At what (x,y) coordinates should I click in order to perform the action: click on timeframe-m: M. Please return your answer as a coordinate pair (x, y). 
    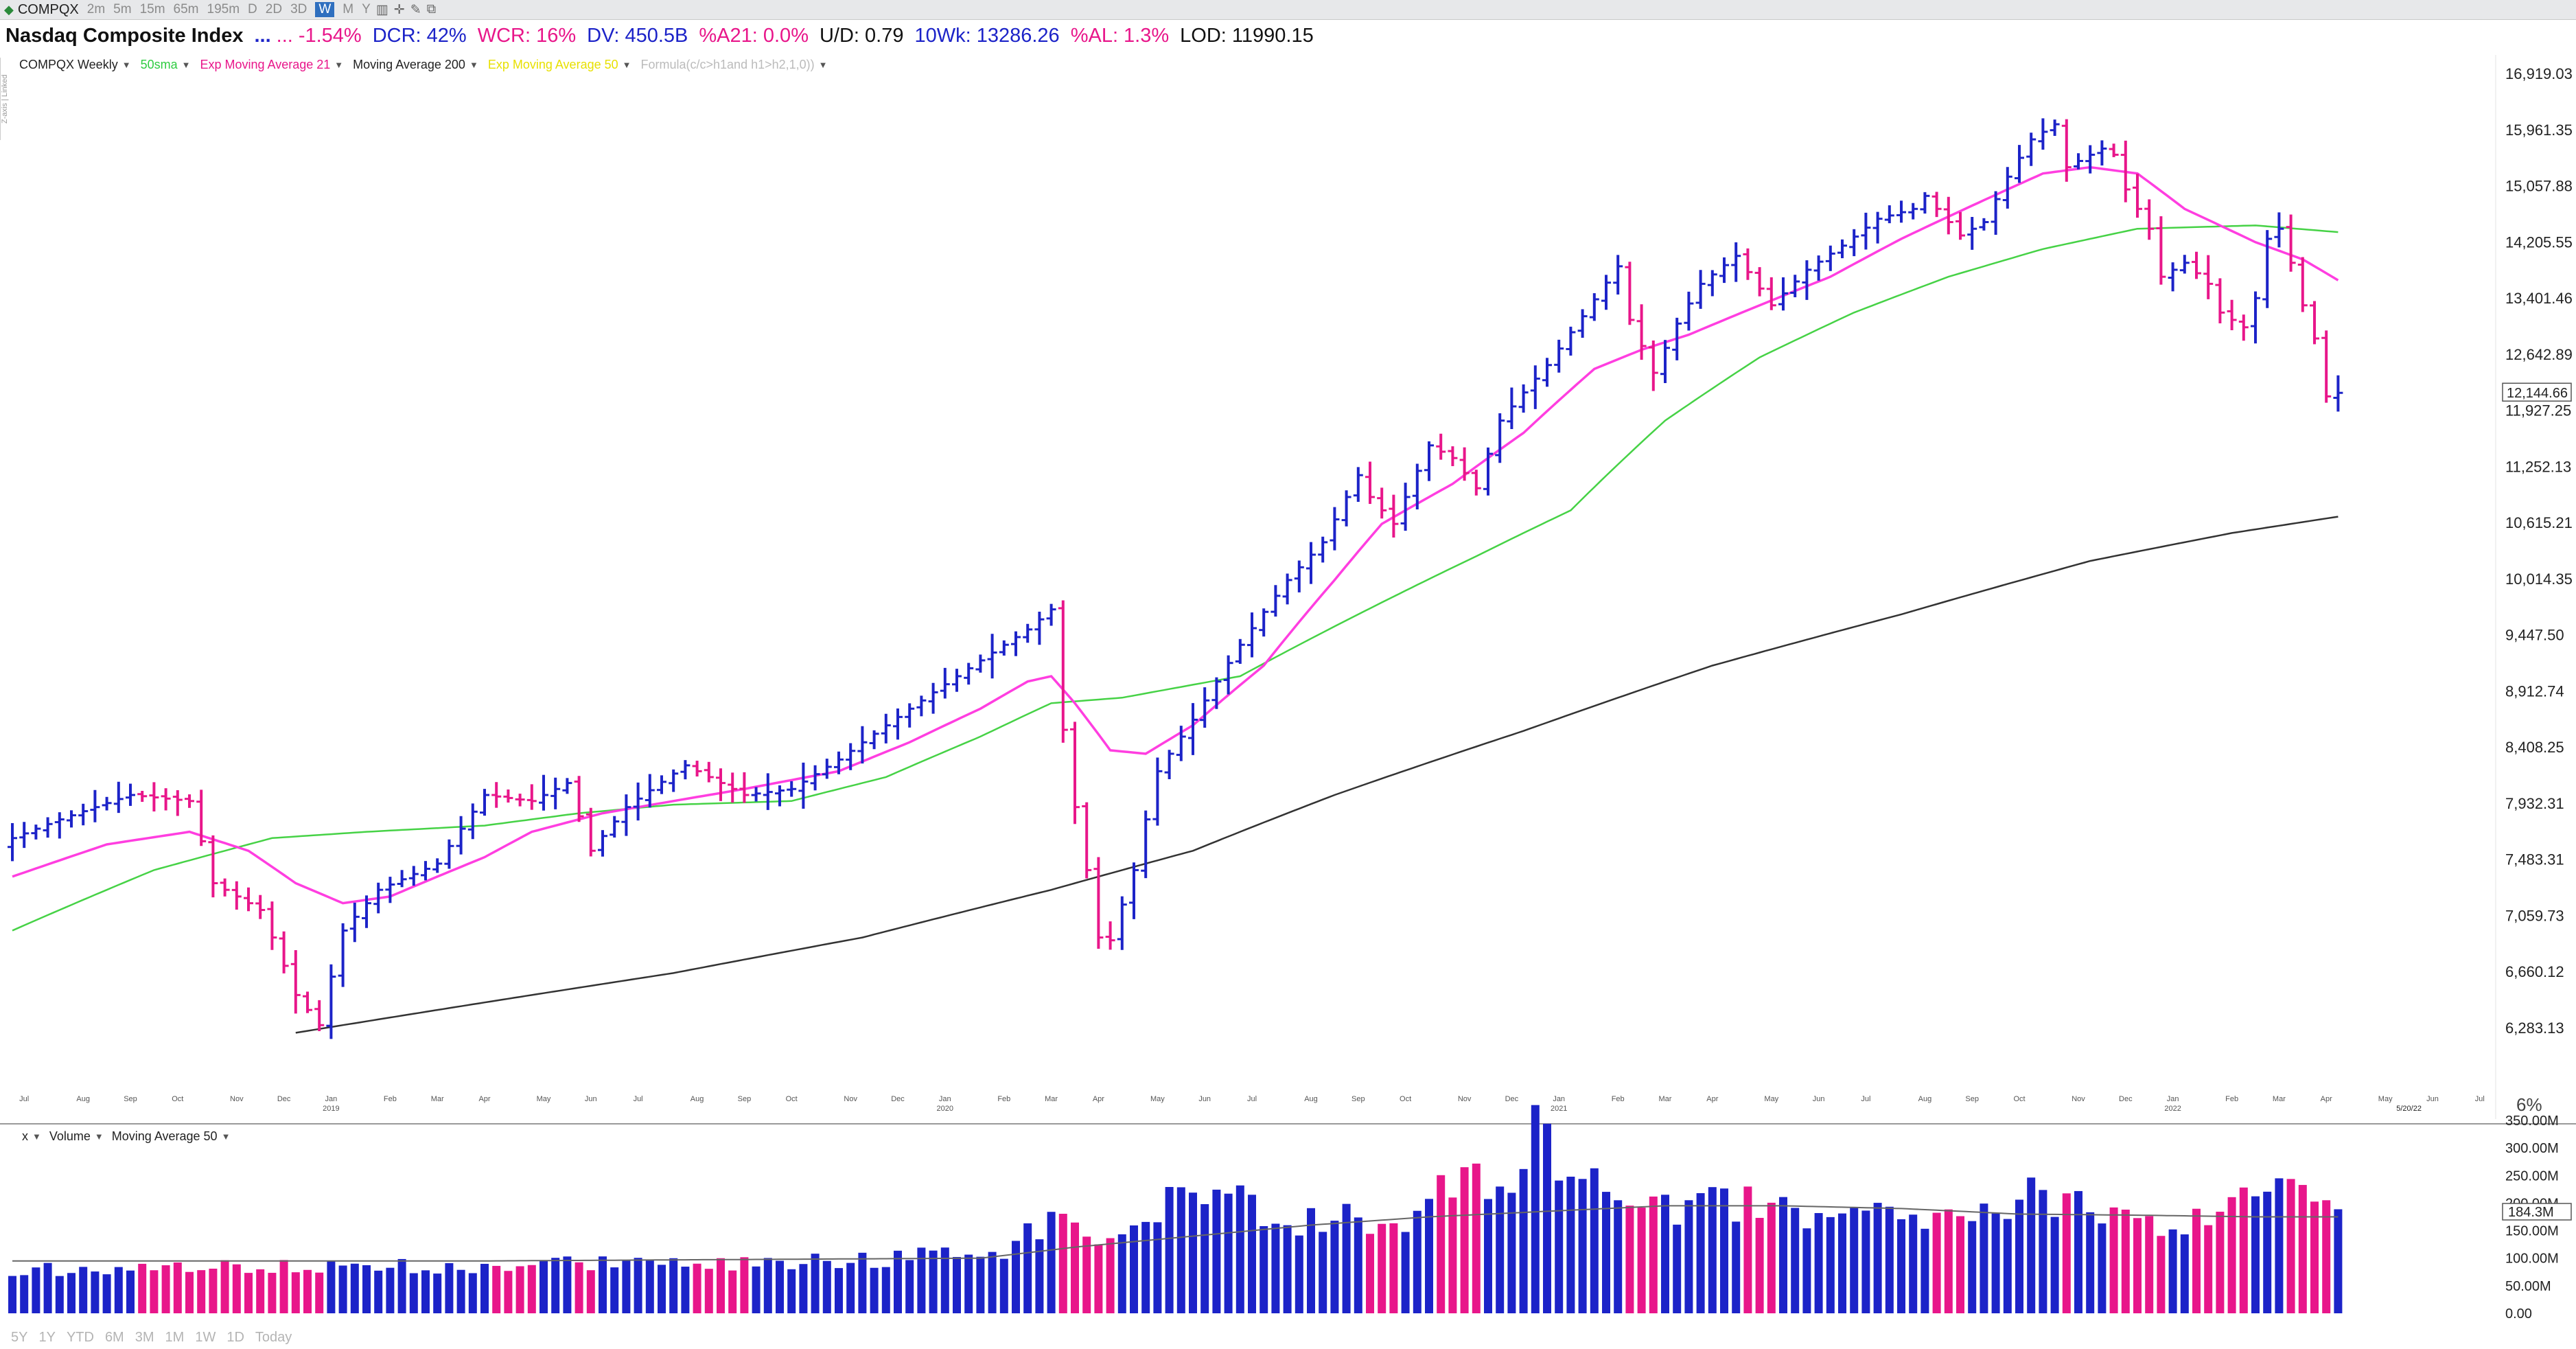
    Looking at the image, I should click on (348, 9).